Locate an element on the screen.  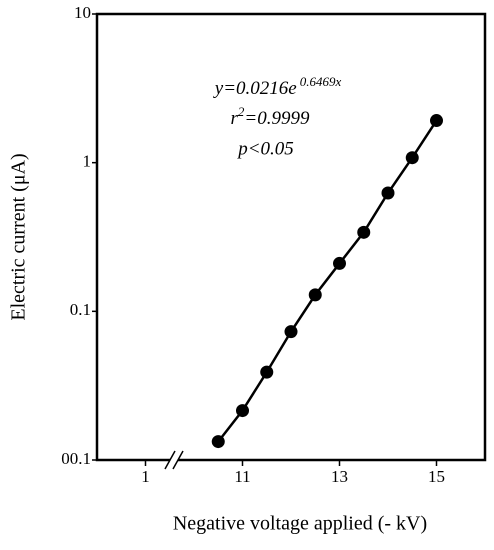
r-squared: r2=0.9999 is located at coordinates (270, 116).